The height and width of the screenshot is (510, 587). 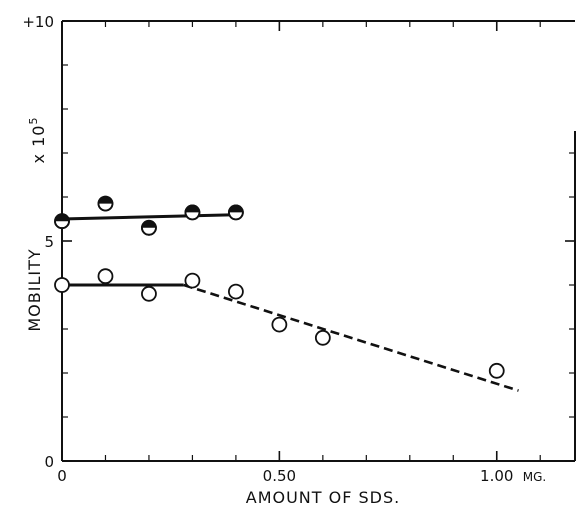 What do you see at coordinates (151, 217) in the screenshot?
I see `series-1-solid-line` at bounding box center [151, 217].